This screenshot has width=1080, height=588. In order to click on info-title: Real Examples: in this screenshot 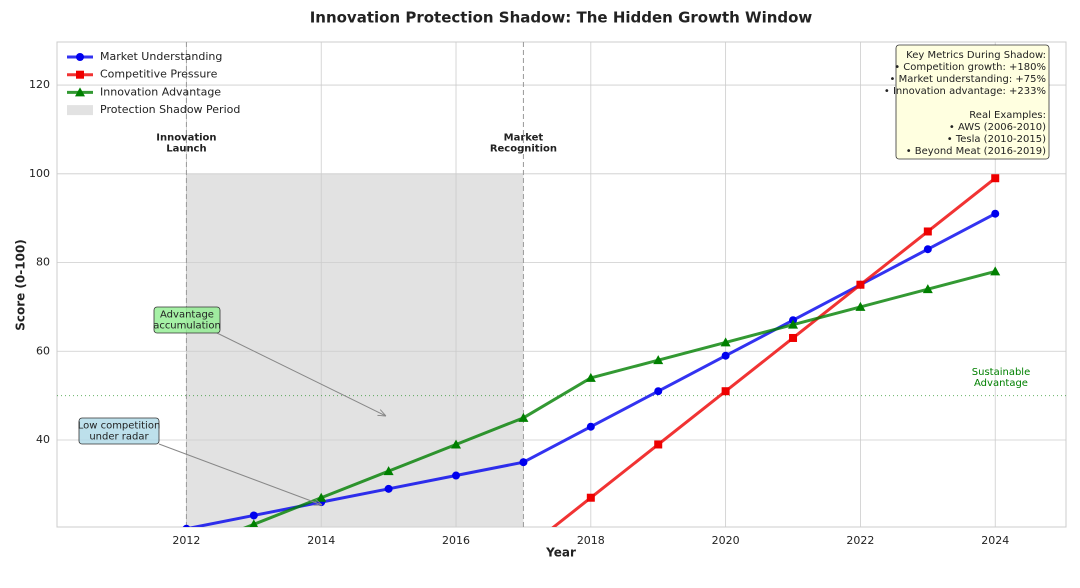, I will do `click(1007, 115)`.